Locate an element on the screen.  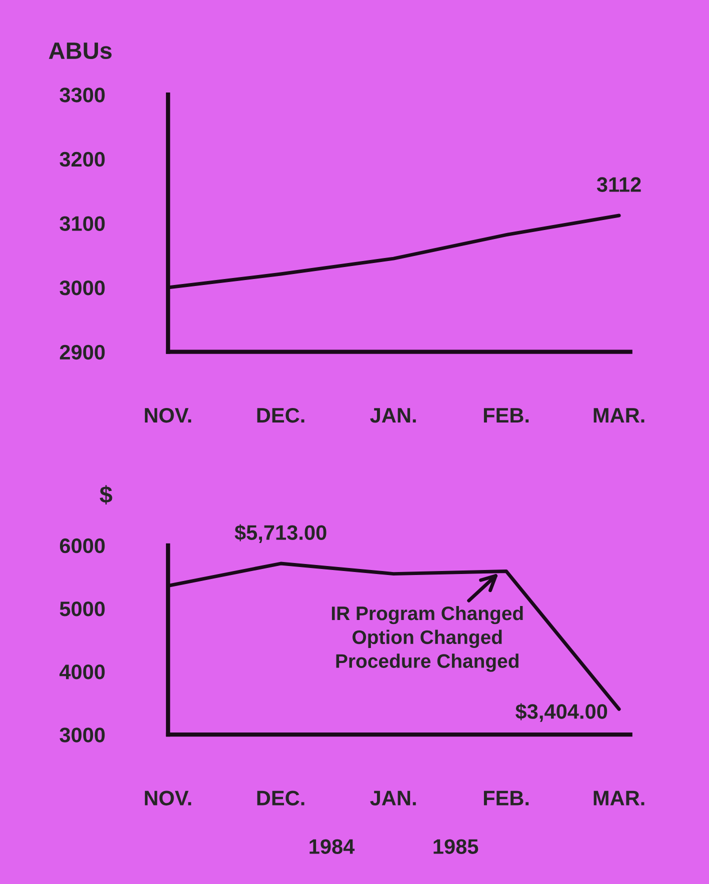
y-axis-title: ABUs is located at coordinates (80, 51).